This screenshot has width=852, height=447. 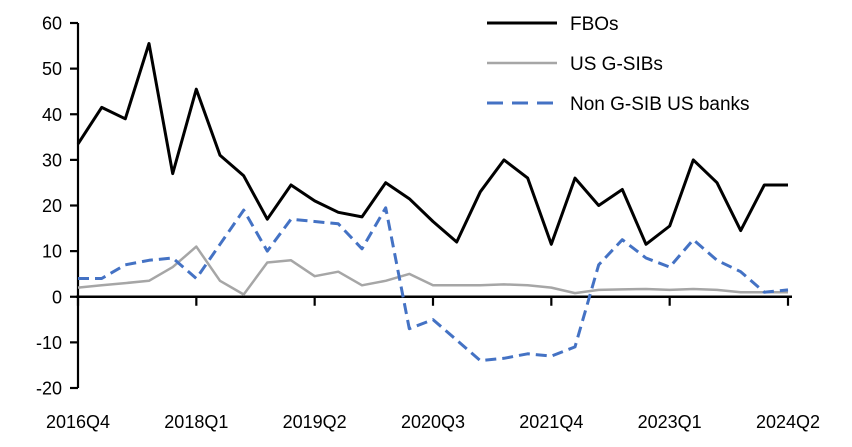 What do you see at coordinates (49, 389) in the screenshot?
I see `y-tick-label: -20` at bounding box center [49, 389].